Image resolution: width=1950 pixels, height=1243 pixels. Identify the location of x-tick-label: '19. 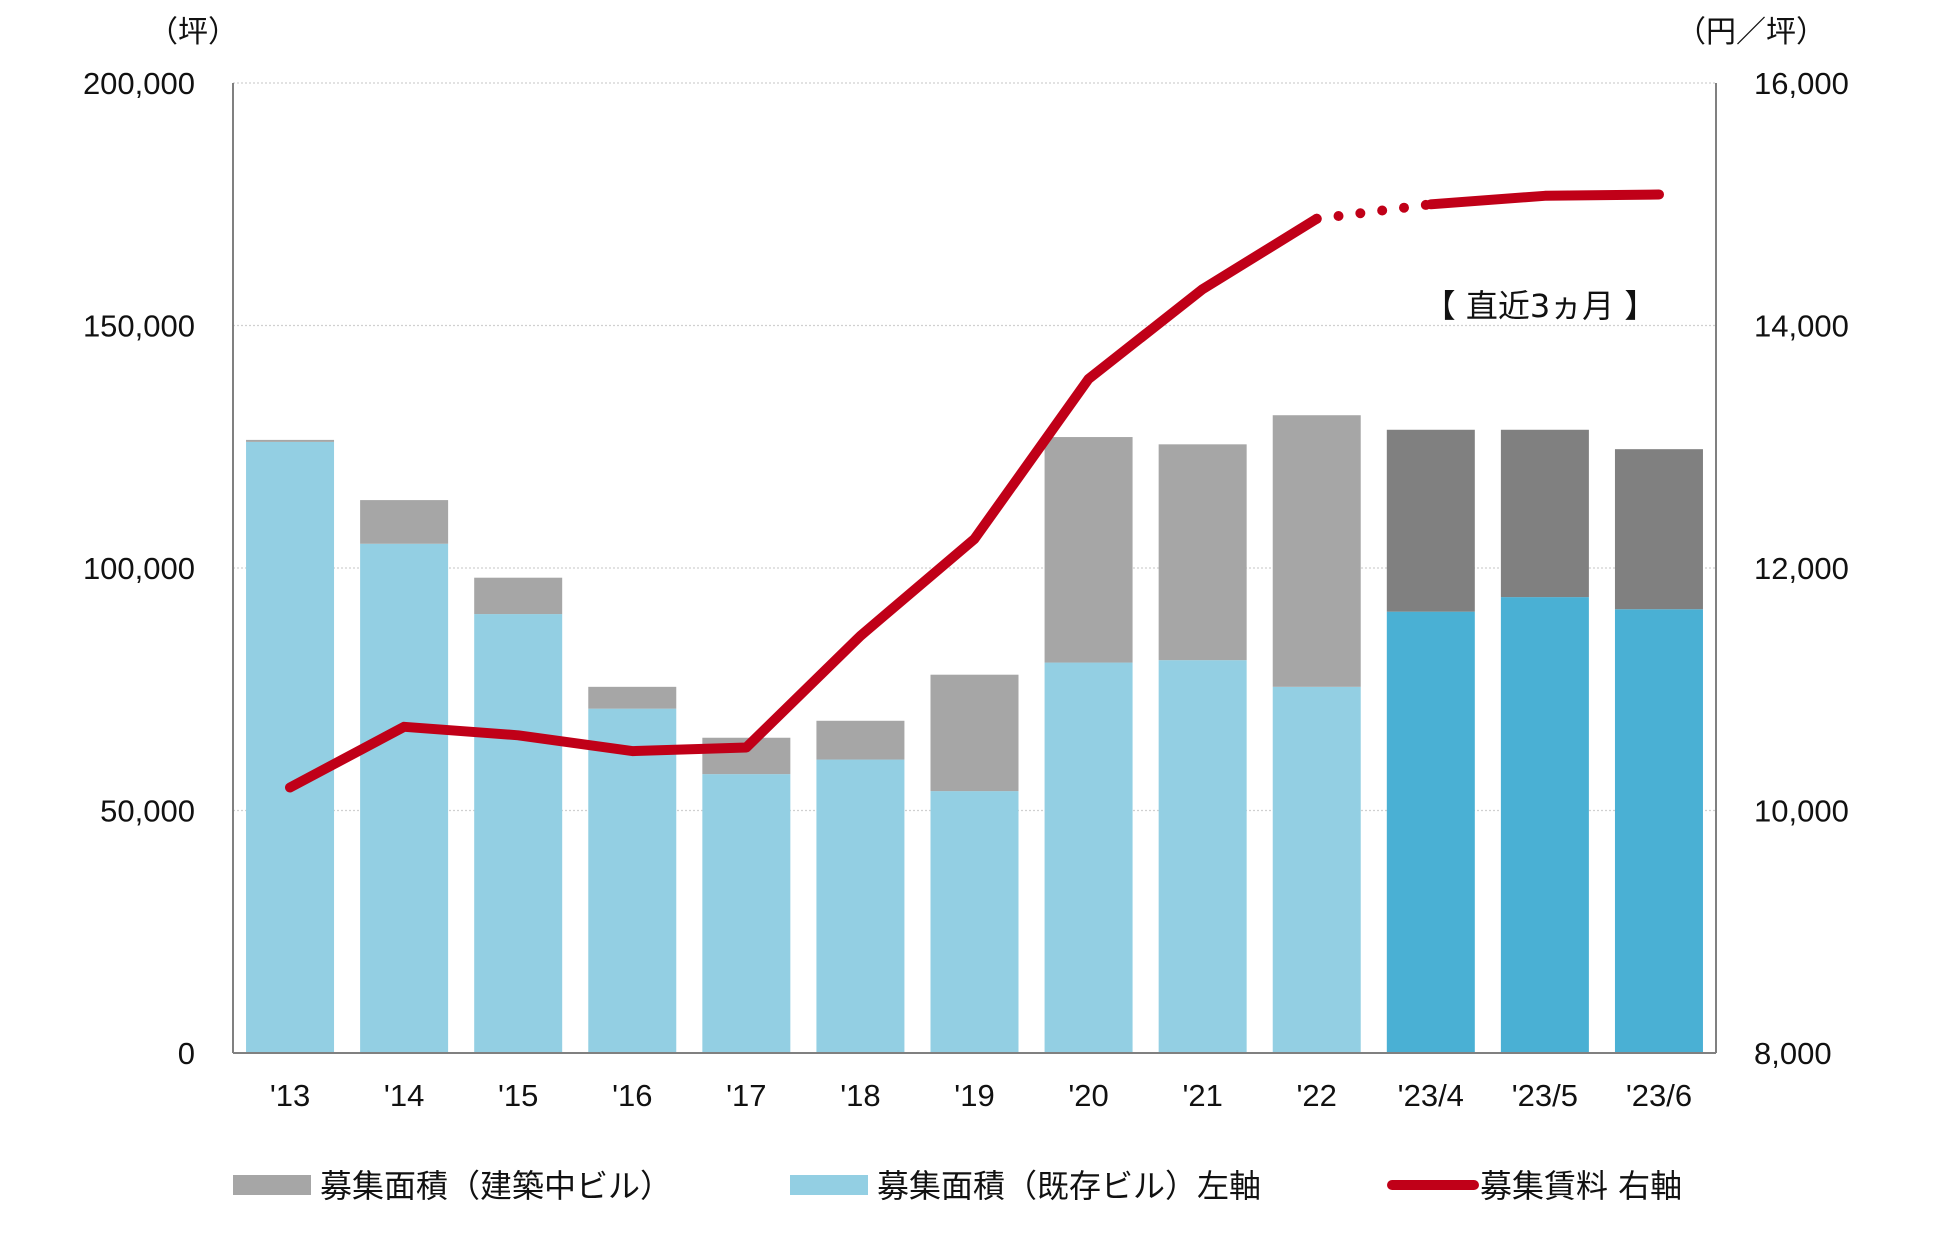
(974, 1095).